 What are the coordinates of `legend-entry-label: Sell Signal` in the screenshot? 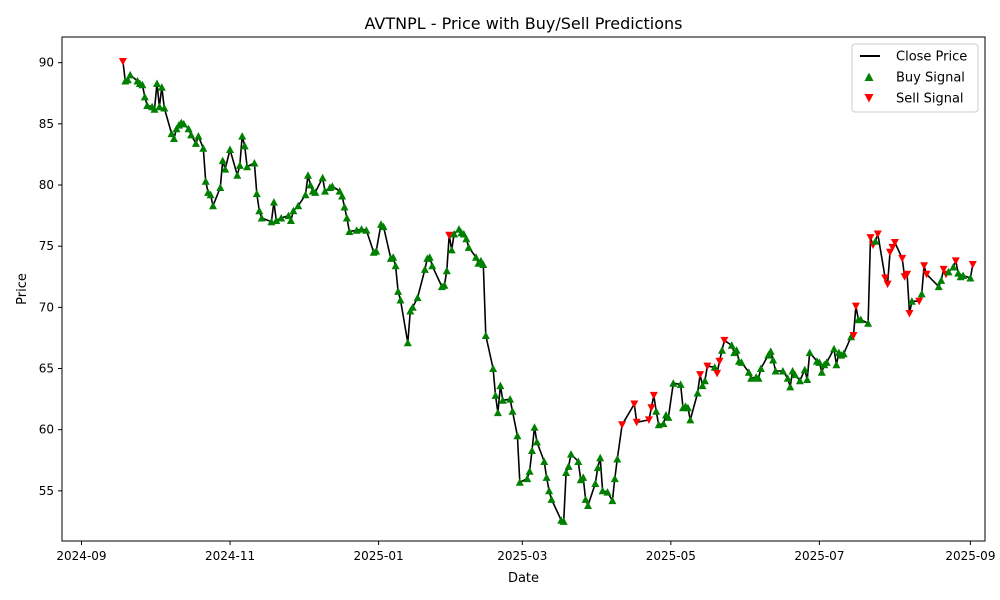 It's located at (930, 99).